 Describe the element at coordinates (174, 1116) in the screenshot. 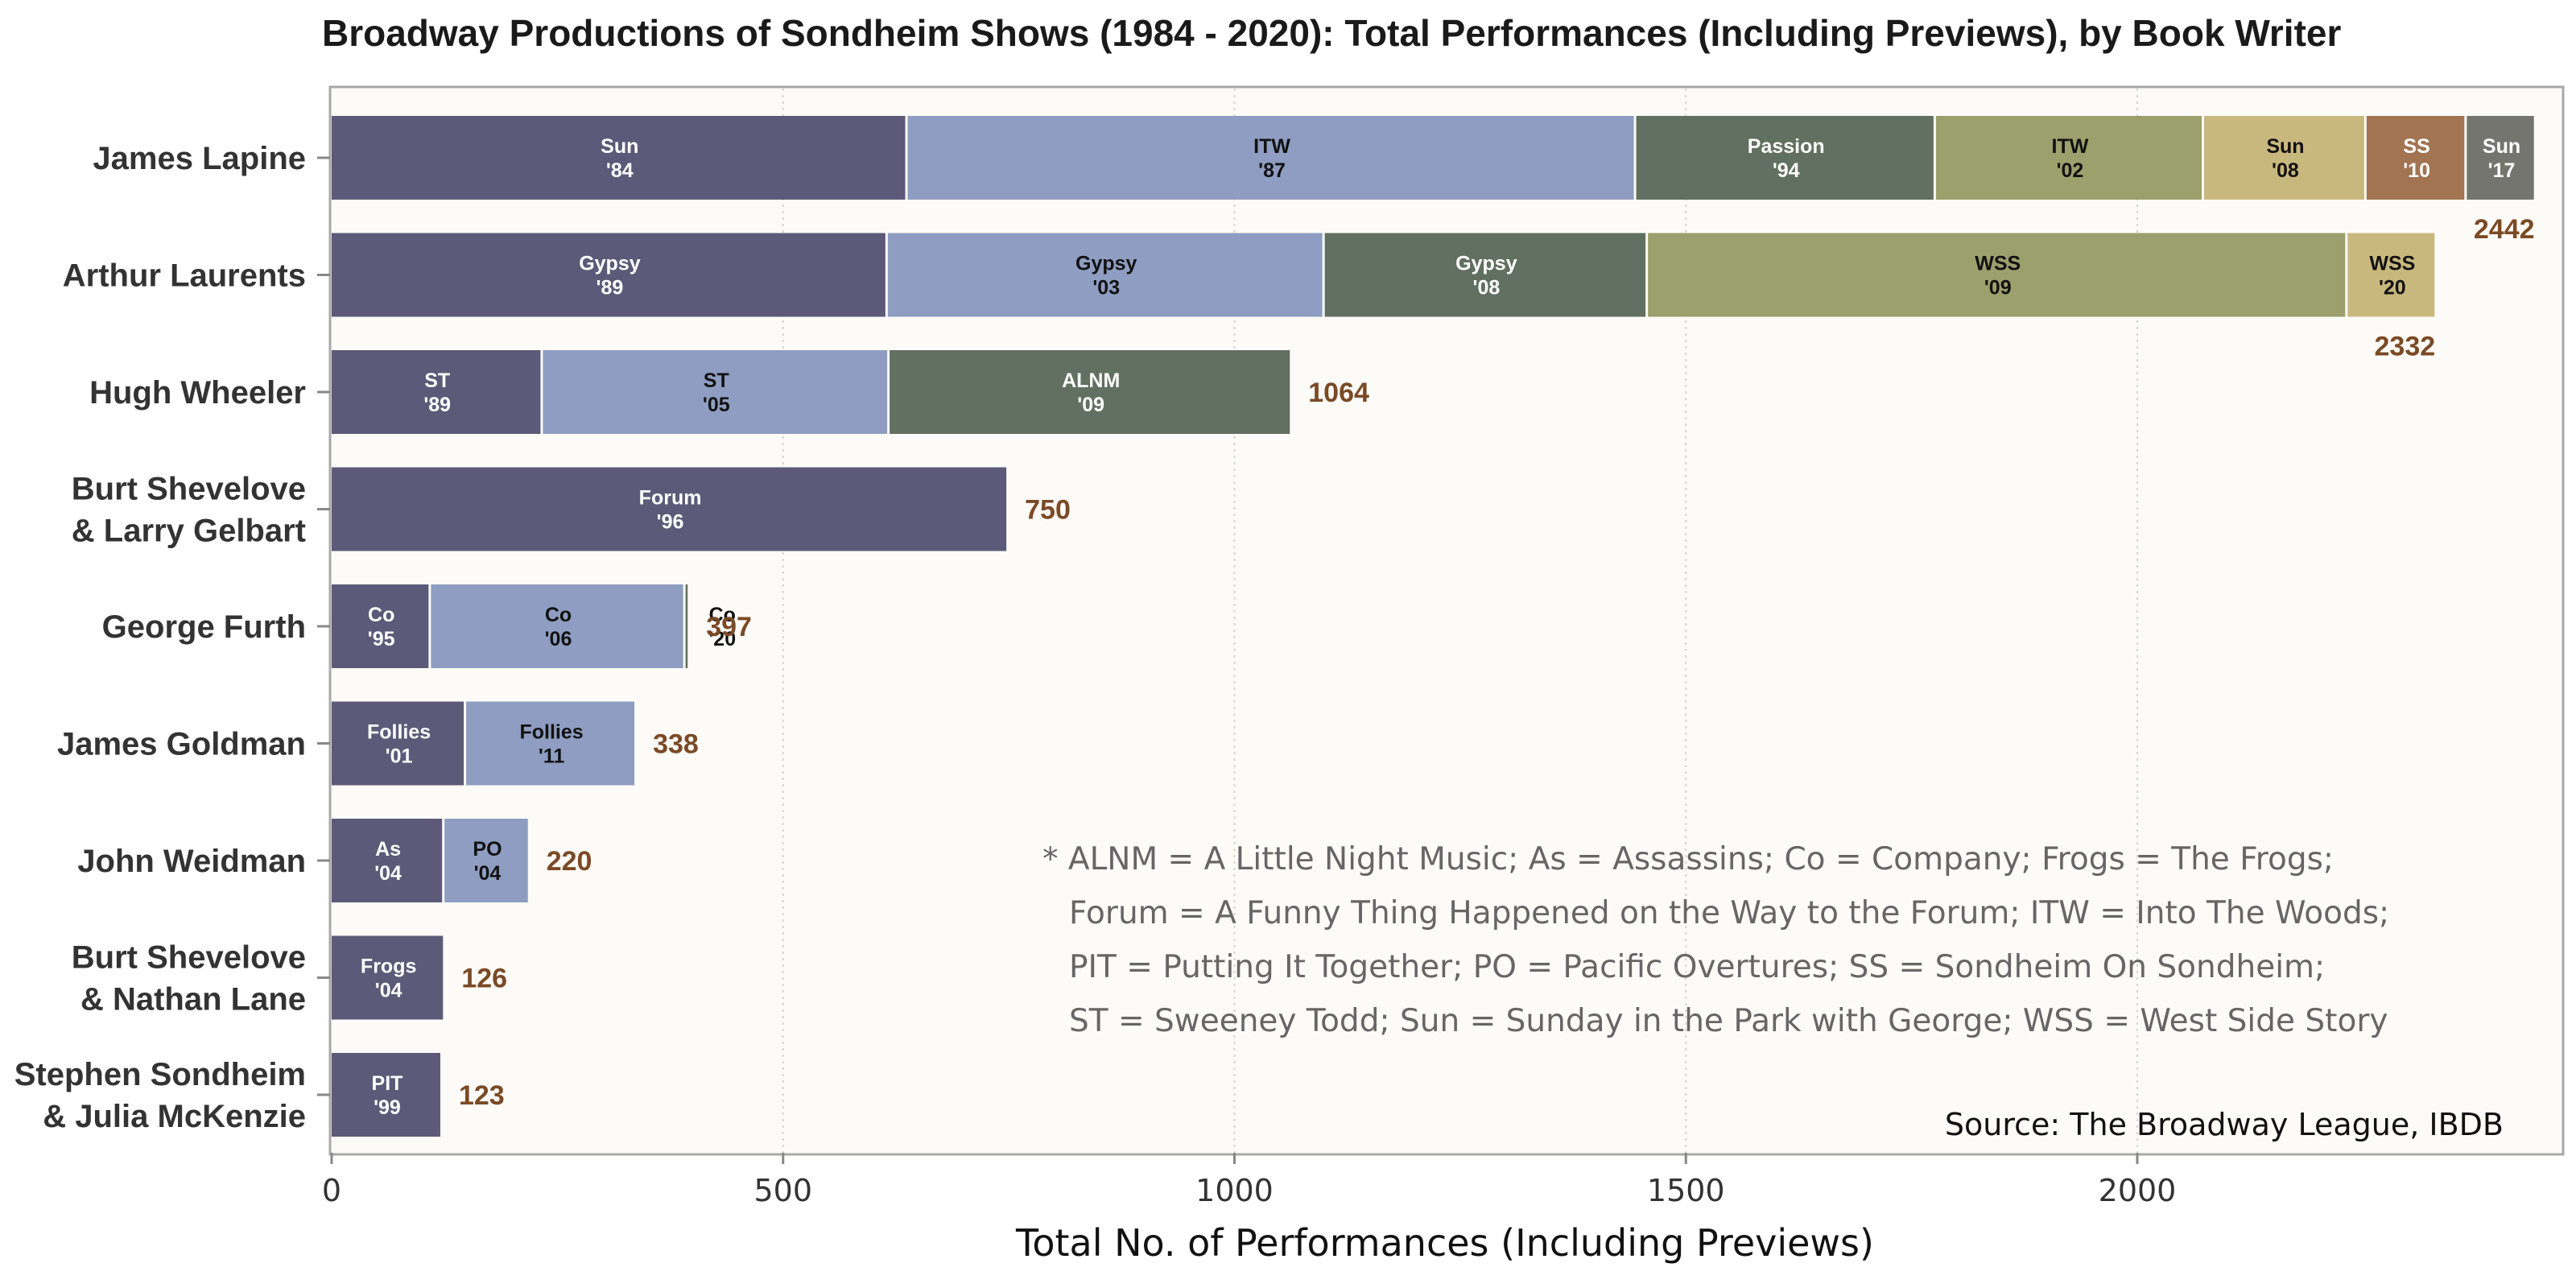

I see `category-label: & Julia McKenzie` at that location.